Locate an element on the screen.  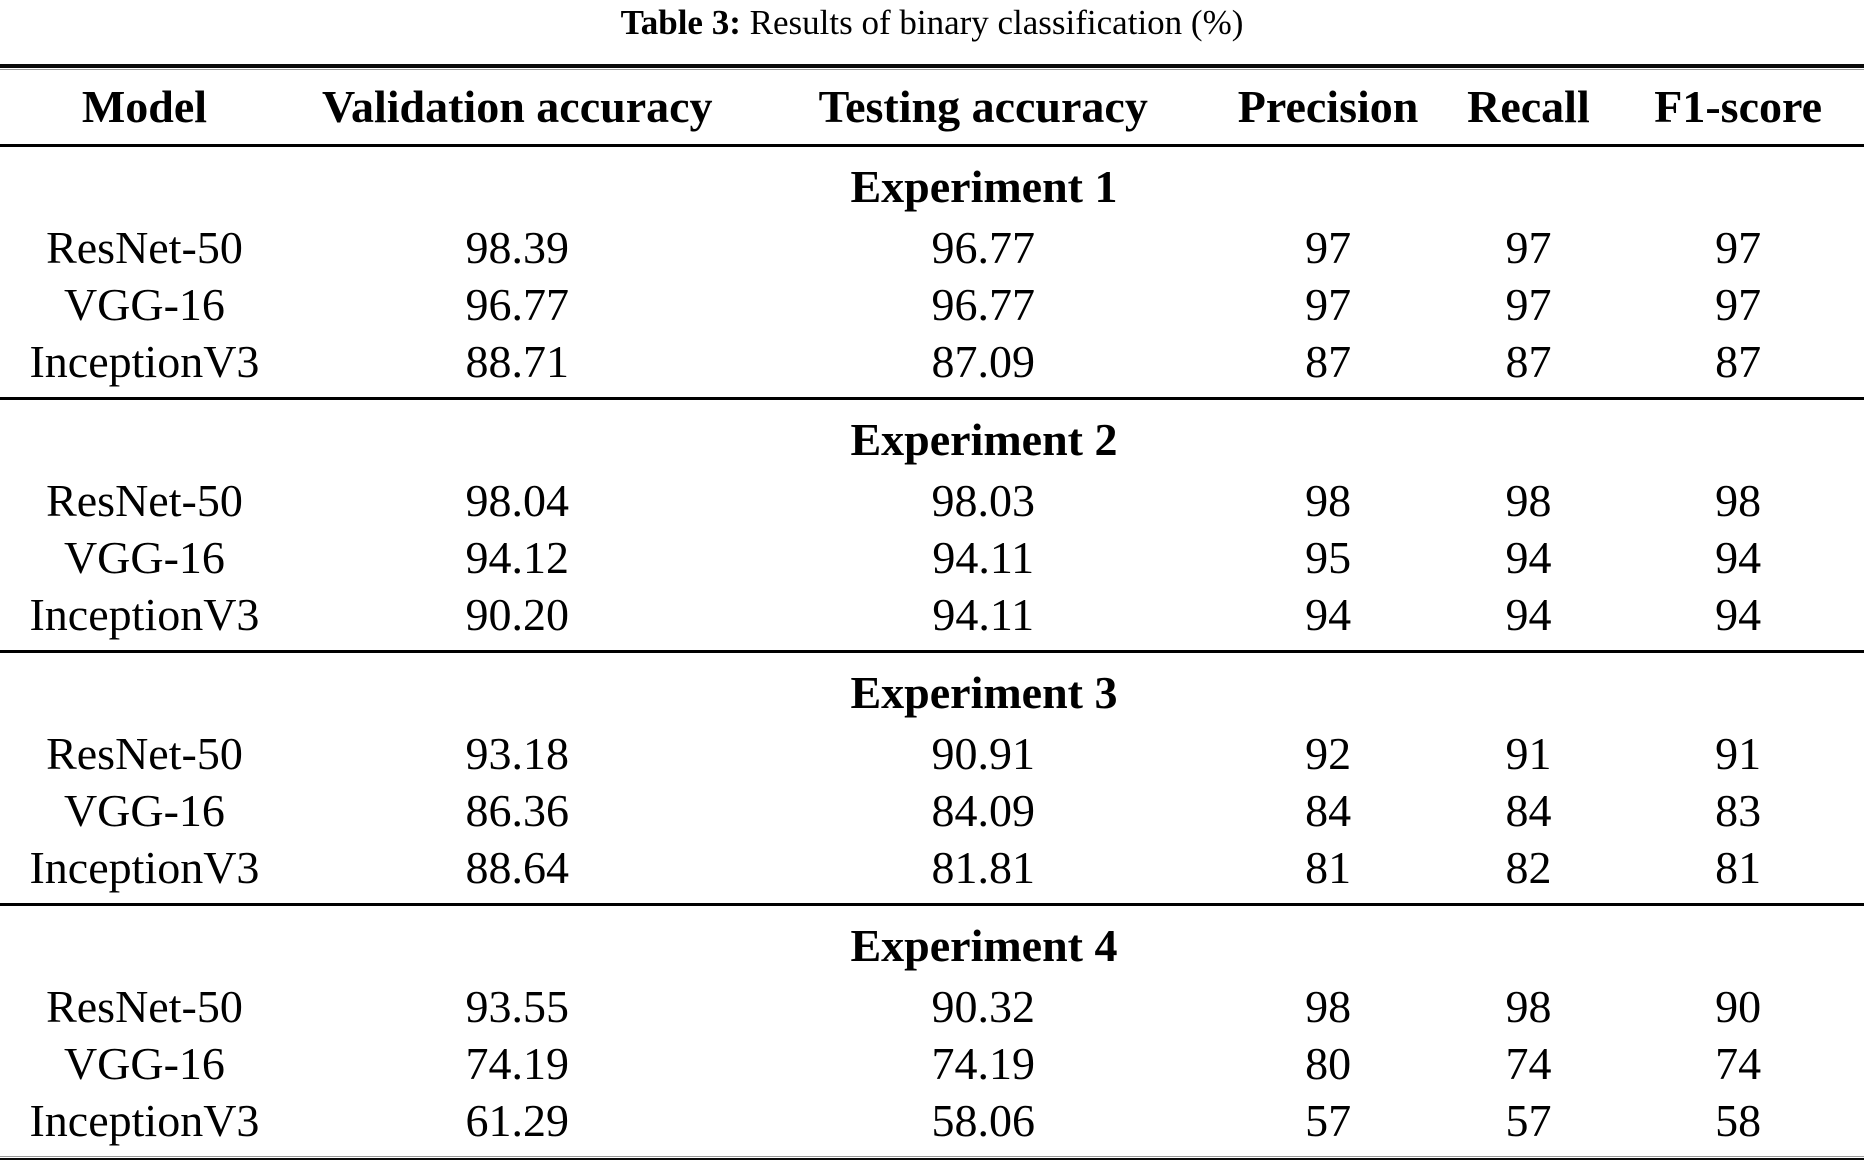
validation-accuracy-cell: 90.20 is located at coordinates (517, 614).